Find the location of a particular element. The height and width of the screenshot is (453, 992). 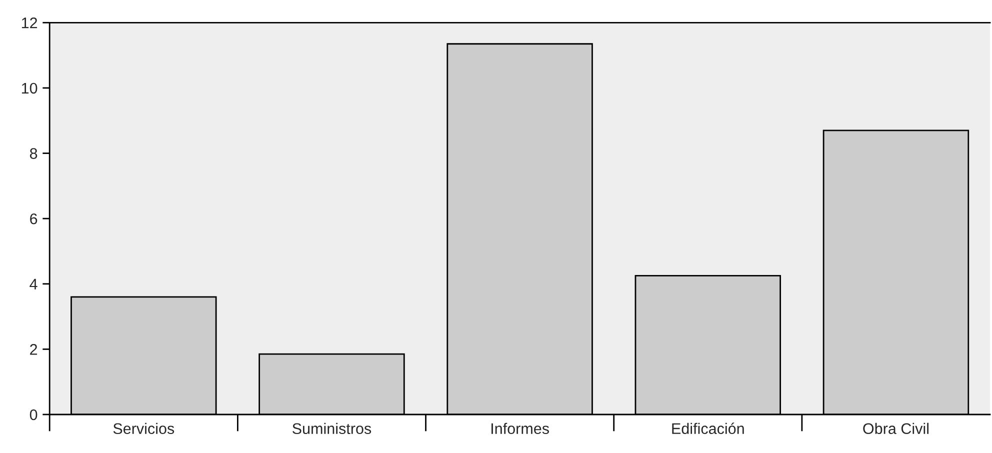

y-tick-label: 6 is located at coordinates (34, 218).